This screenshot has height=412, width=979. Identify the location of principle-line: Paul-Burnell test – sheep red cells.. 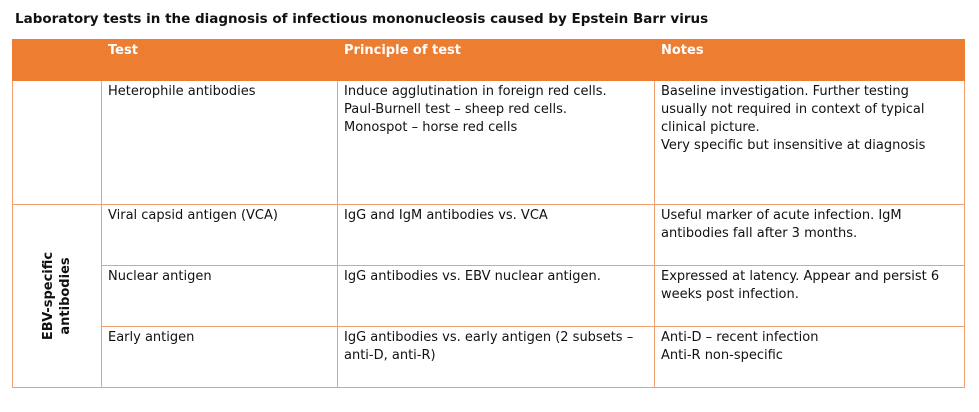
(456, 109).